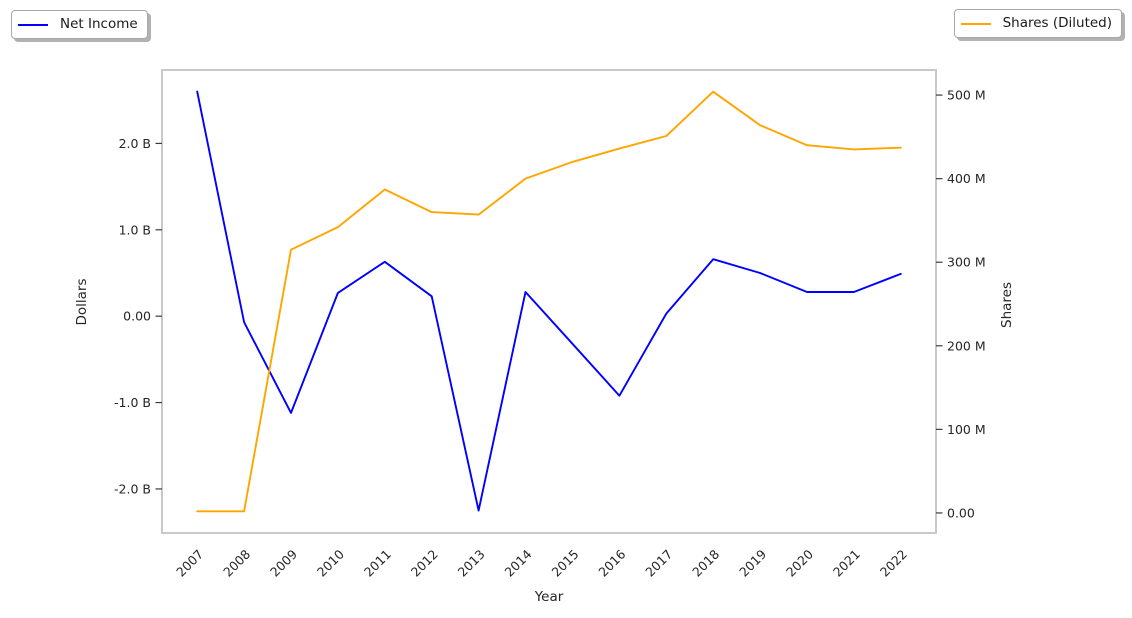  Describe the element at coordinates (966, 178) in the screenshot. I see `right-axis-tick-label: 400 M` at that location.